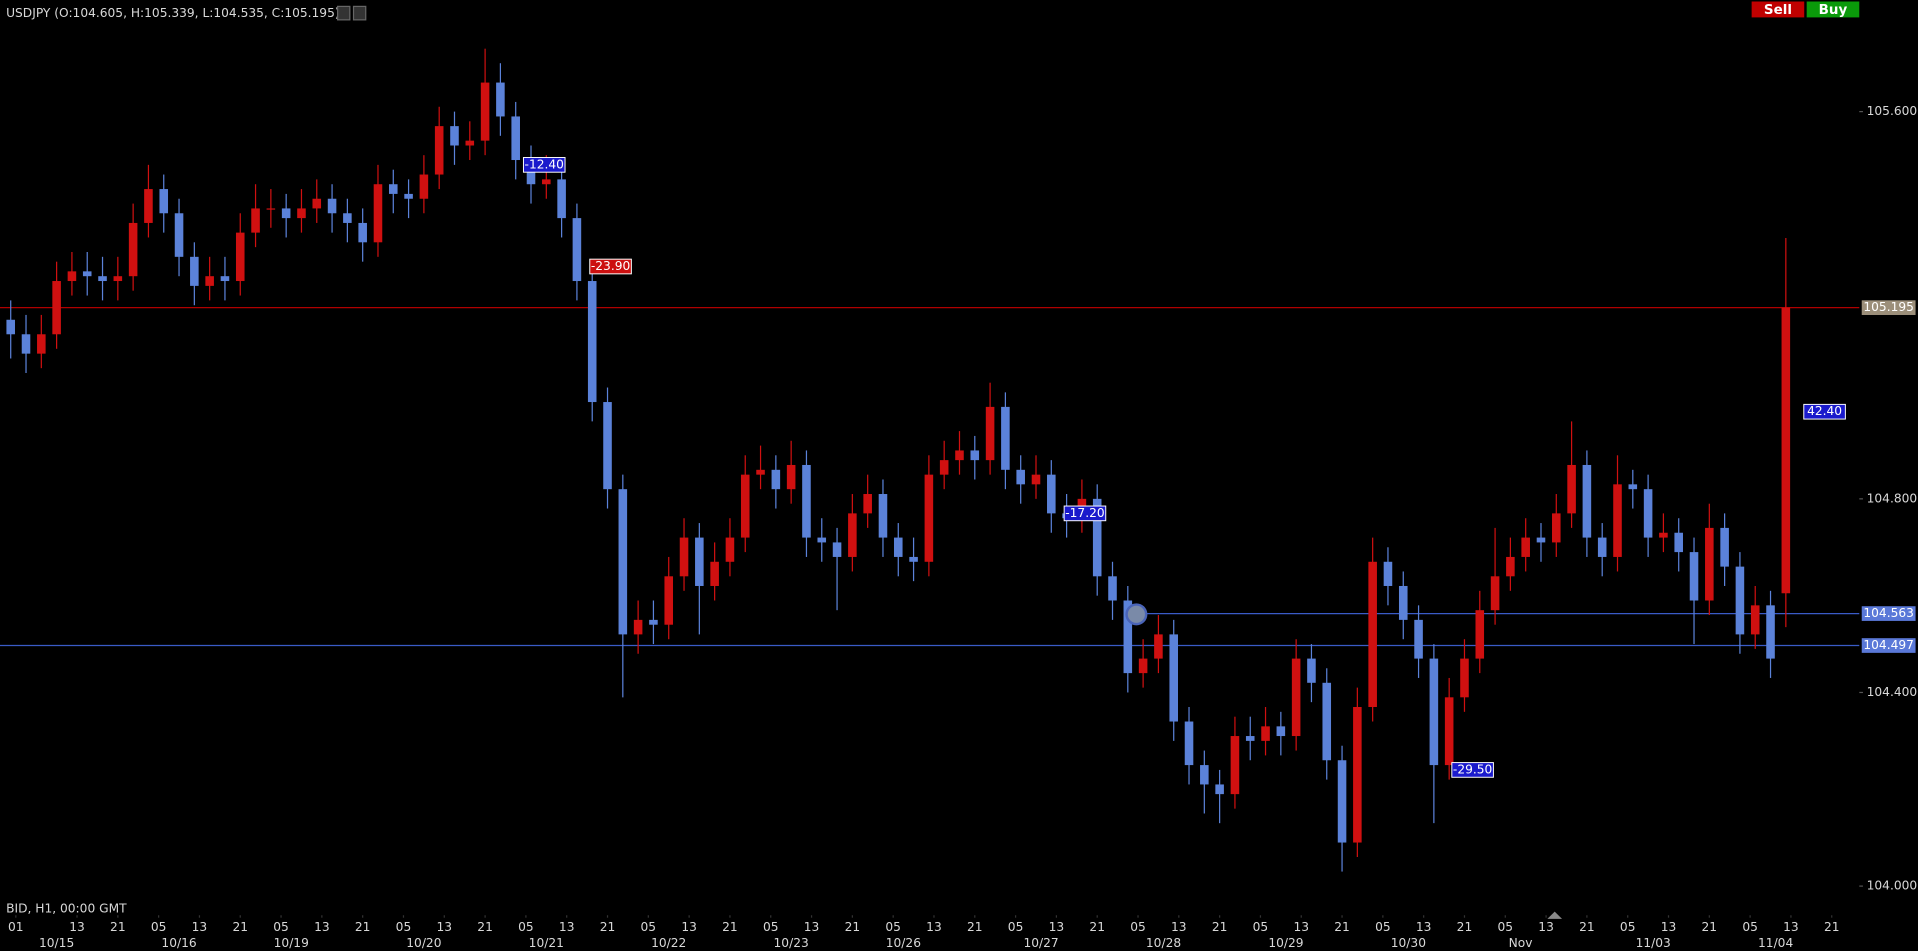 The height and width of the screenshot is (951, 1918). I want to click on gear-icon, so click(359, 13).